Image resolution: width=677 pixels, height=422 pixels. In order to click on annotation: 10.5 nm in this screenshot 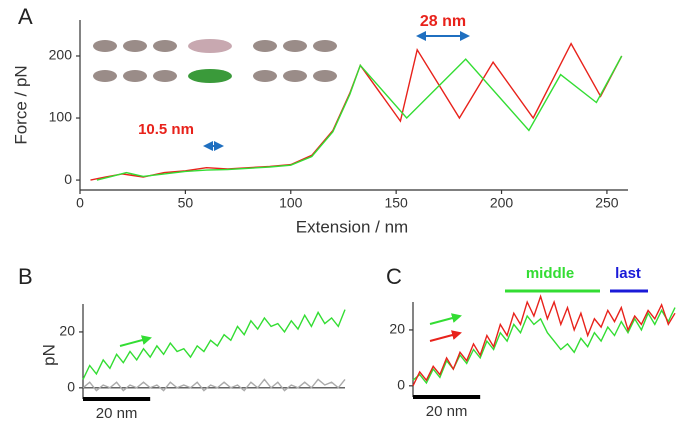, I will do `click(166, 129)`.